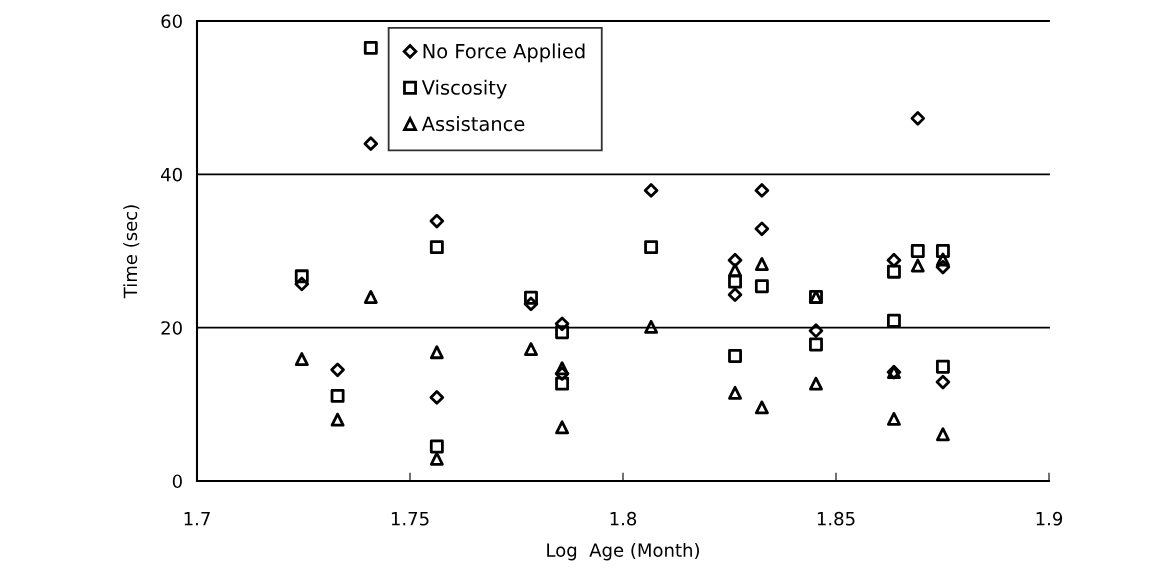  Describe the element at coordinates (410, 519) in the screenshot. I see `x-tick-label: 1.75` at that location.